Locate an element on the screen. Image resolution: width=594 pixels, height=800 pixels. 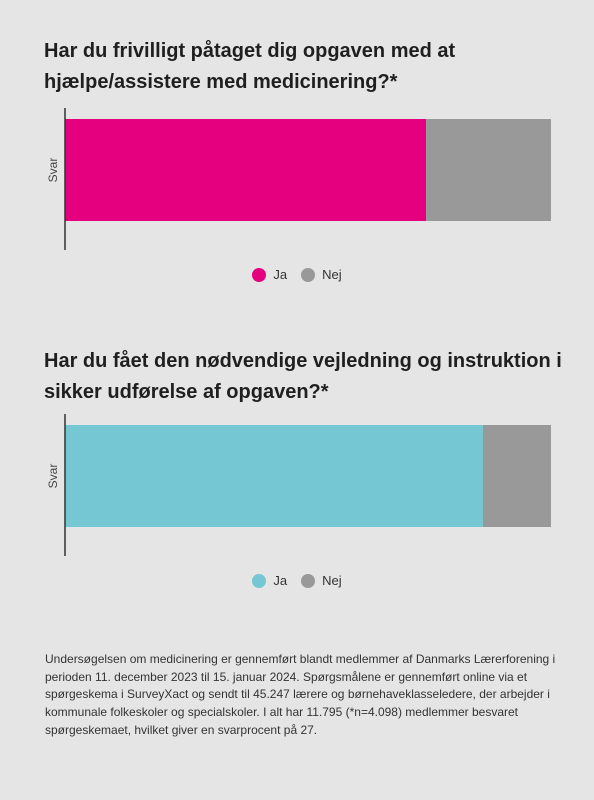
chart-1-legend: Ja Nej is located at coordinates (297, 274).